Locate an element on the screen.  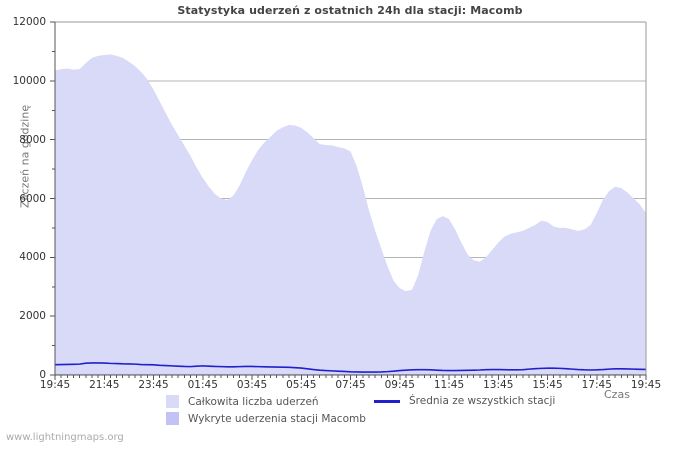
footer-attribution: www.lightningmaps.org is located at coordinates (65, 437).